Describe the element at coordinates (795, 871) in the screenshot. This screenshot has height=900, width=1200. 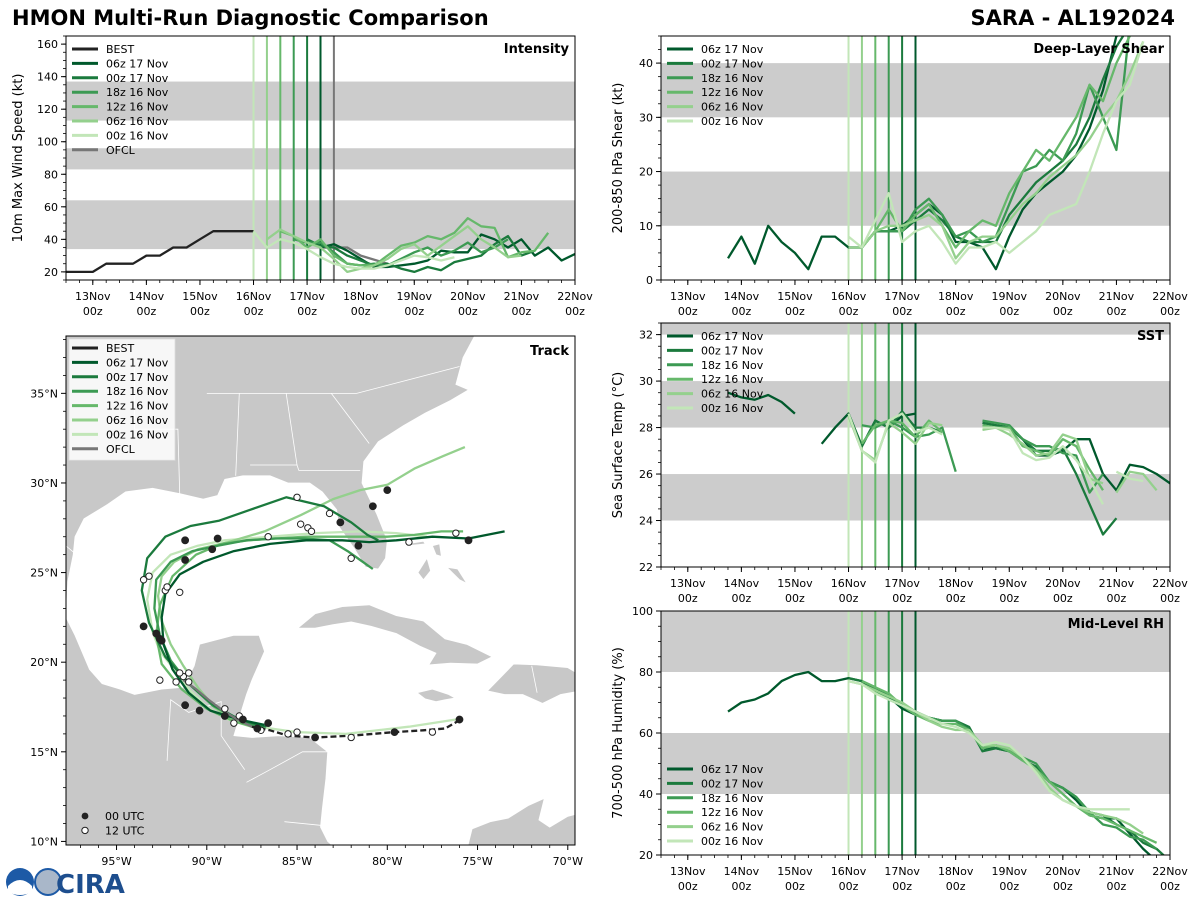
I see `rh-xtick-label-day: 15Nov` at that location.